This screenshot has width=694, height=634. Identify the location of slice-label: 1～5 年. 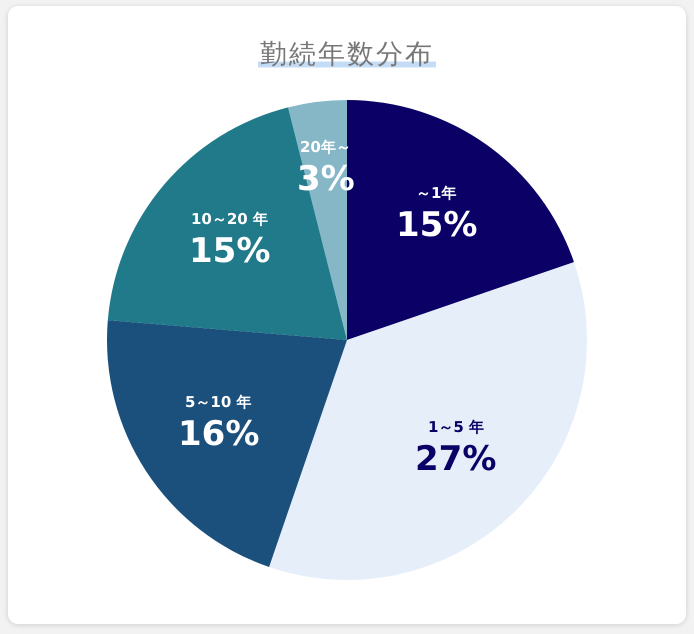
(456, 427).